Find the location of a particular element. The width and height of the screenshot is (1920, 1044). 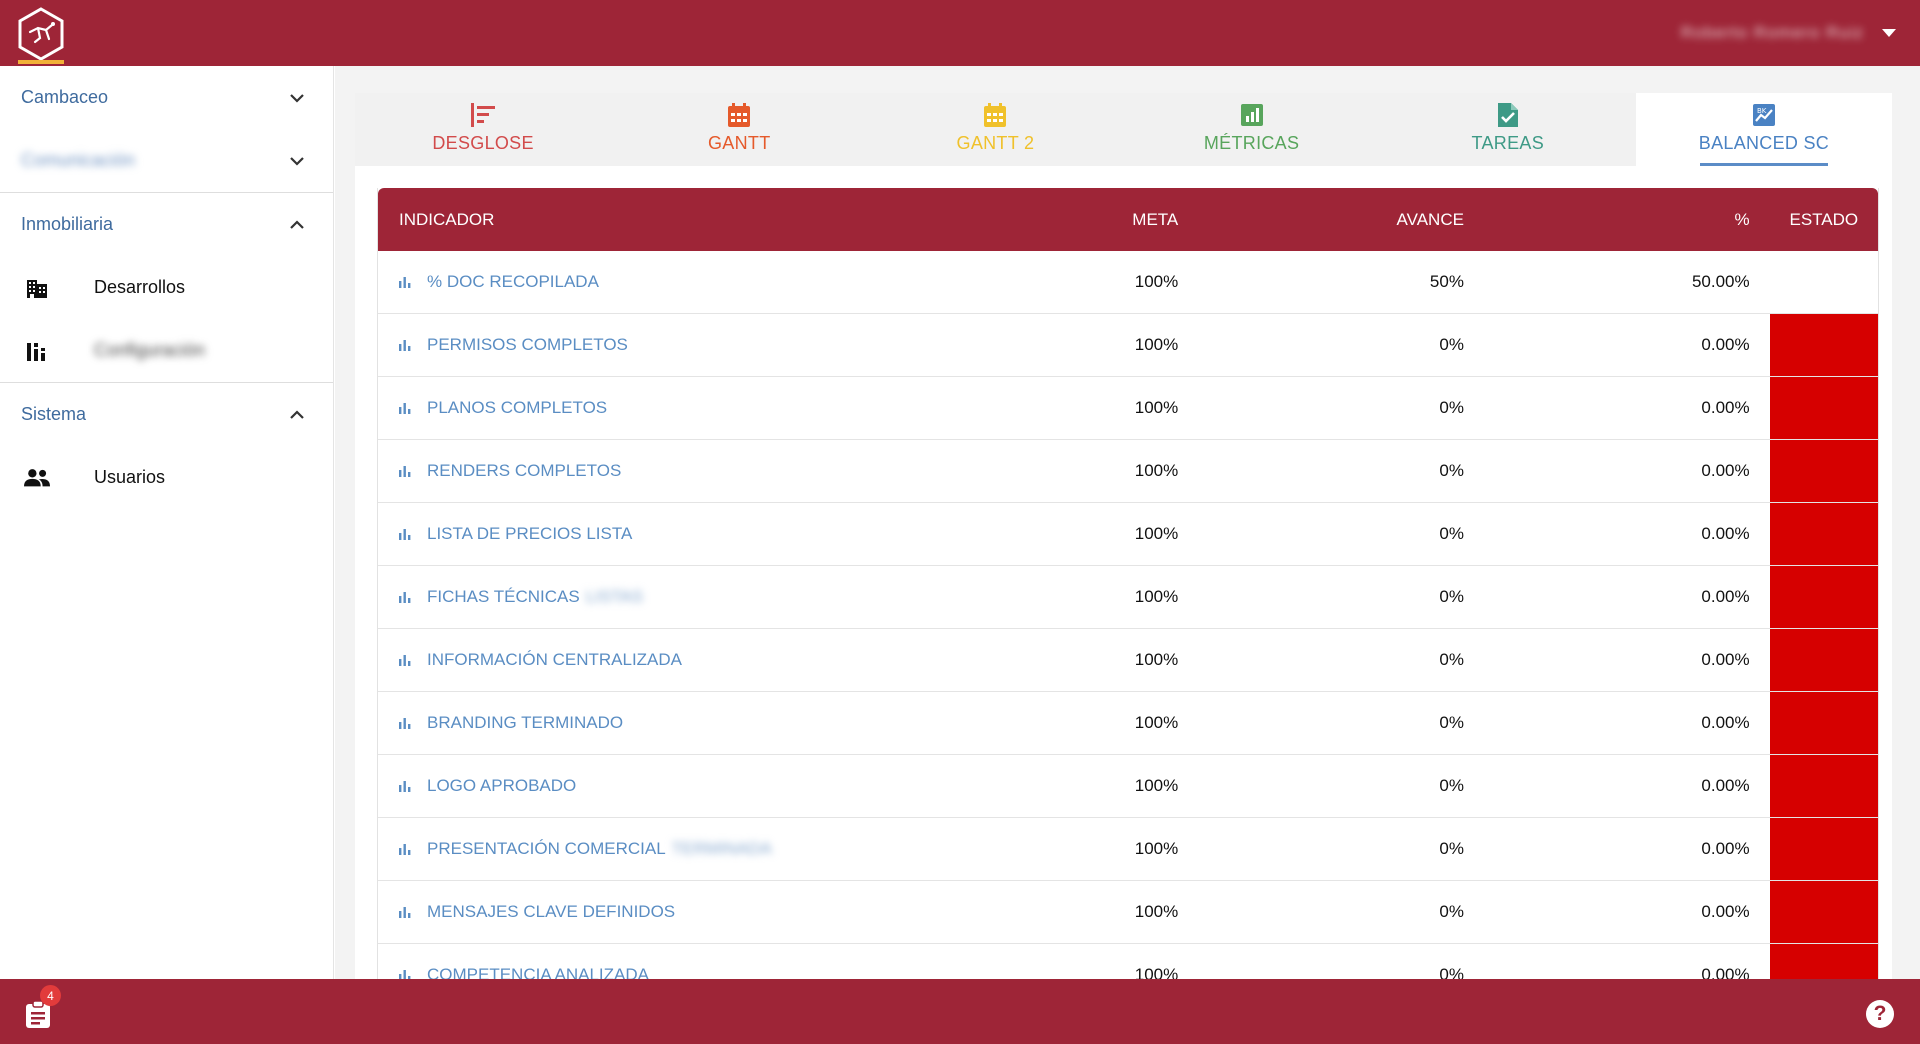

metrics-icon is located at coordinates (1252, 115).